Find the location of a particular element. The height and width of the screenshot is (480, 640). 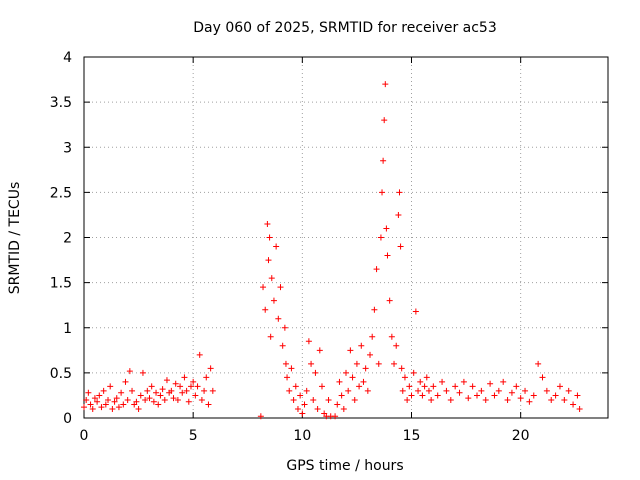

y-tick-label: 4 is located at coordinates (67, 58).